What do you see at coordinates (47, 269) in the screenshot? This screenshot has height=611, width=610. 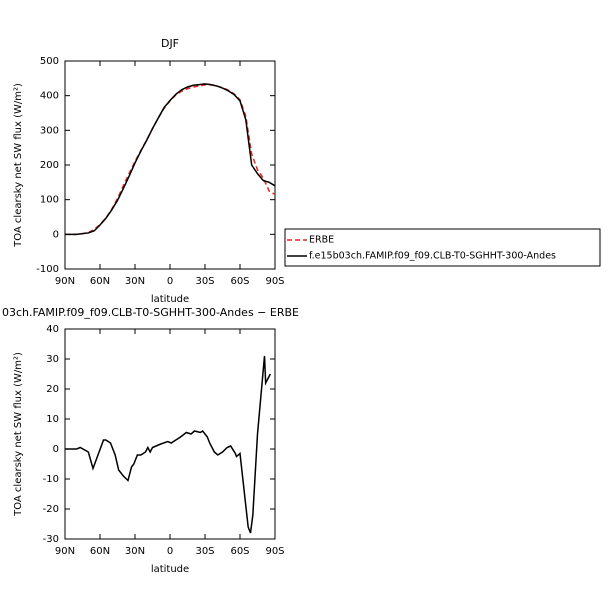 I see `y-tick-label: -100` at bounding box center [47, 269].